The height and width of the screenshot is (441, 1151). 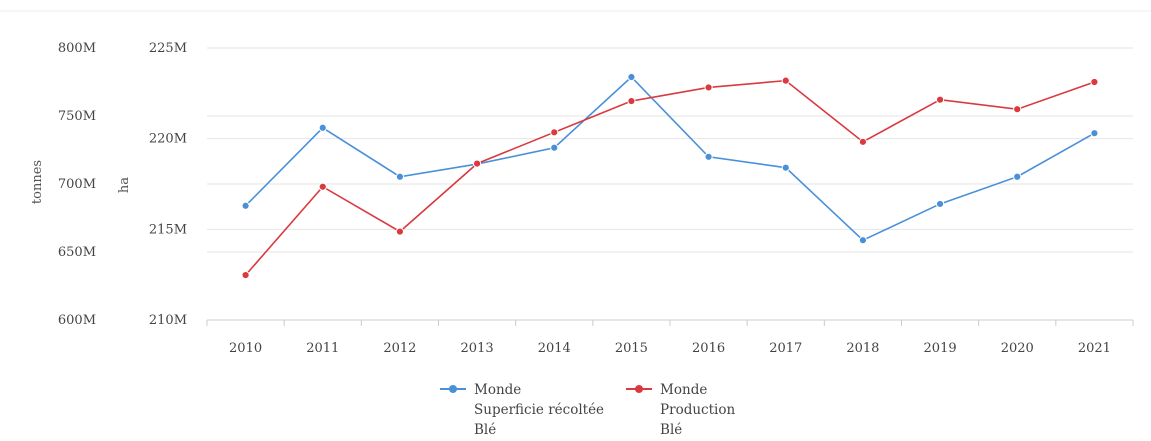 I want to click on legend-label: Monde Superficie récoltée Blé, so click(x=539, y=410).